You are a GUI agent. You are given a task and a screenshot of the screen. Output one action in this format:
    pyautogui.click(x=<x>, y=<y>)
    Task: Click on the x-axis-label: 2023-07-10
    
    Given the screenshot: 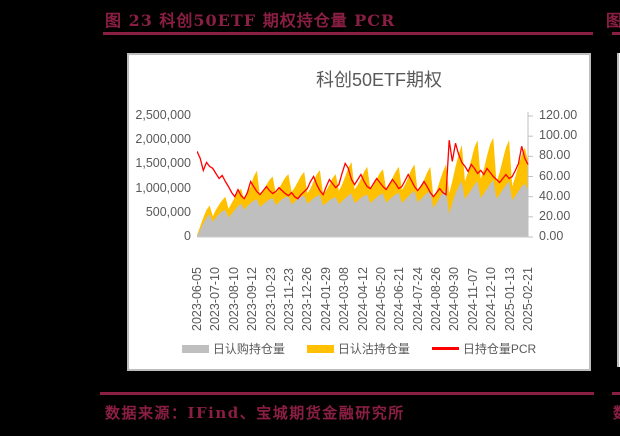 What is the action you would take?
    pyautogui.click(x=215, y=299)
    